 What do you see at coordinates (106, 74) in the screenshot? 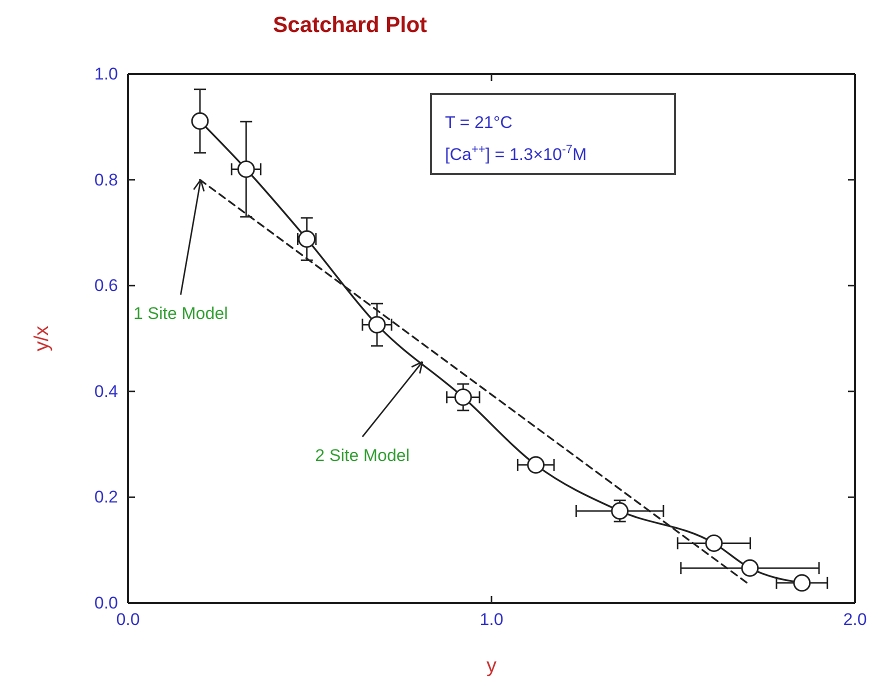
I see `y-tick-label: 1.0` at bounding box center [106, 74].